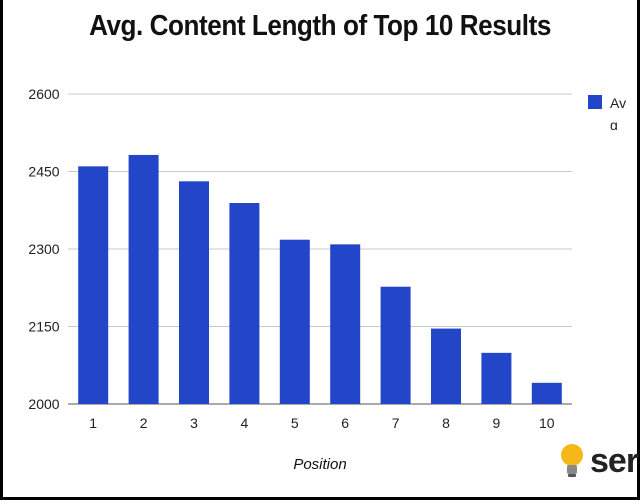  What do you see at coordinates (245, 423) in the screenshot?
I see `x-tick-label: 4` at bounding box center [245, 423].